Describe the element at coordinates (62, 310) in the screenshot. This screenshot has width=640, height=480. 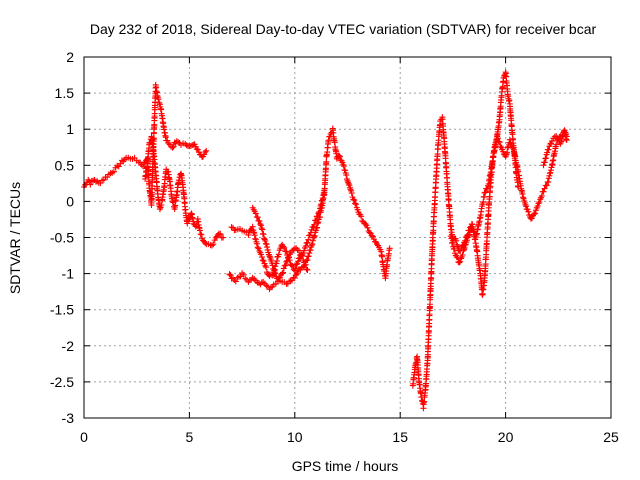
I see `y-tick-label: -1.5` at that location.